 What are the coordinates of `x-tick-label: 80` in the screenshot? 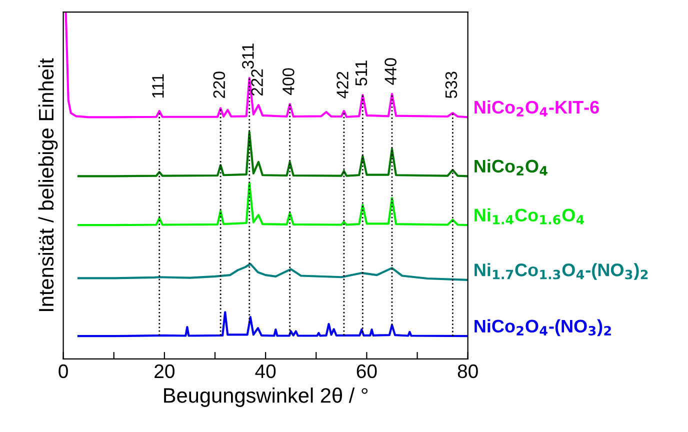 It's located at (468, 371).